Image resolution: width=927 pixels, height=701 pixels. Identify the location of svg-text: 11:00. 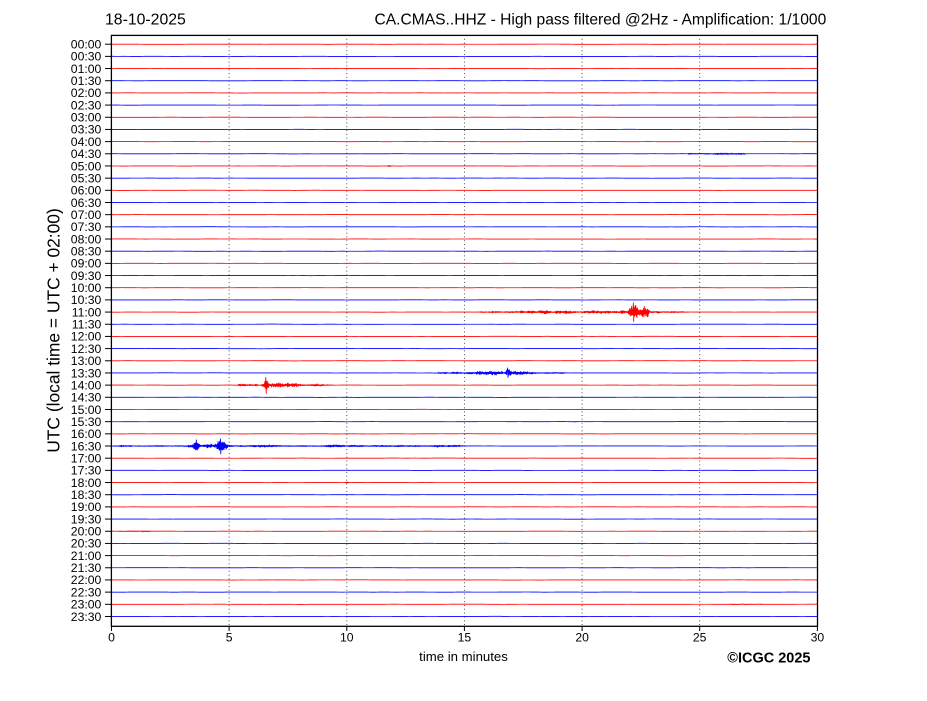
(87, 312).